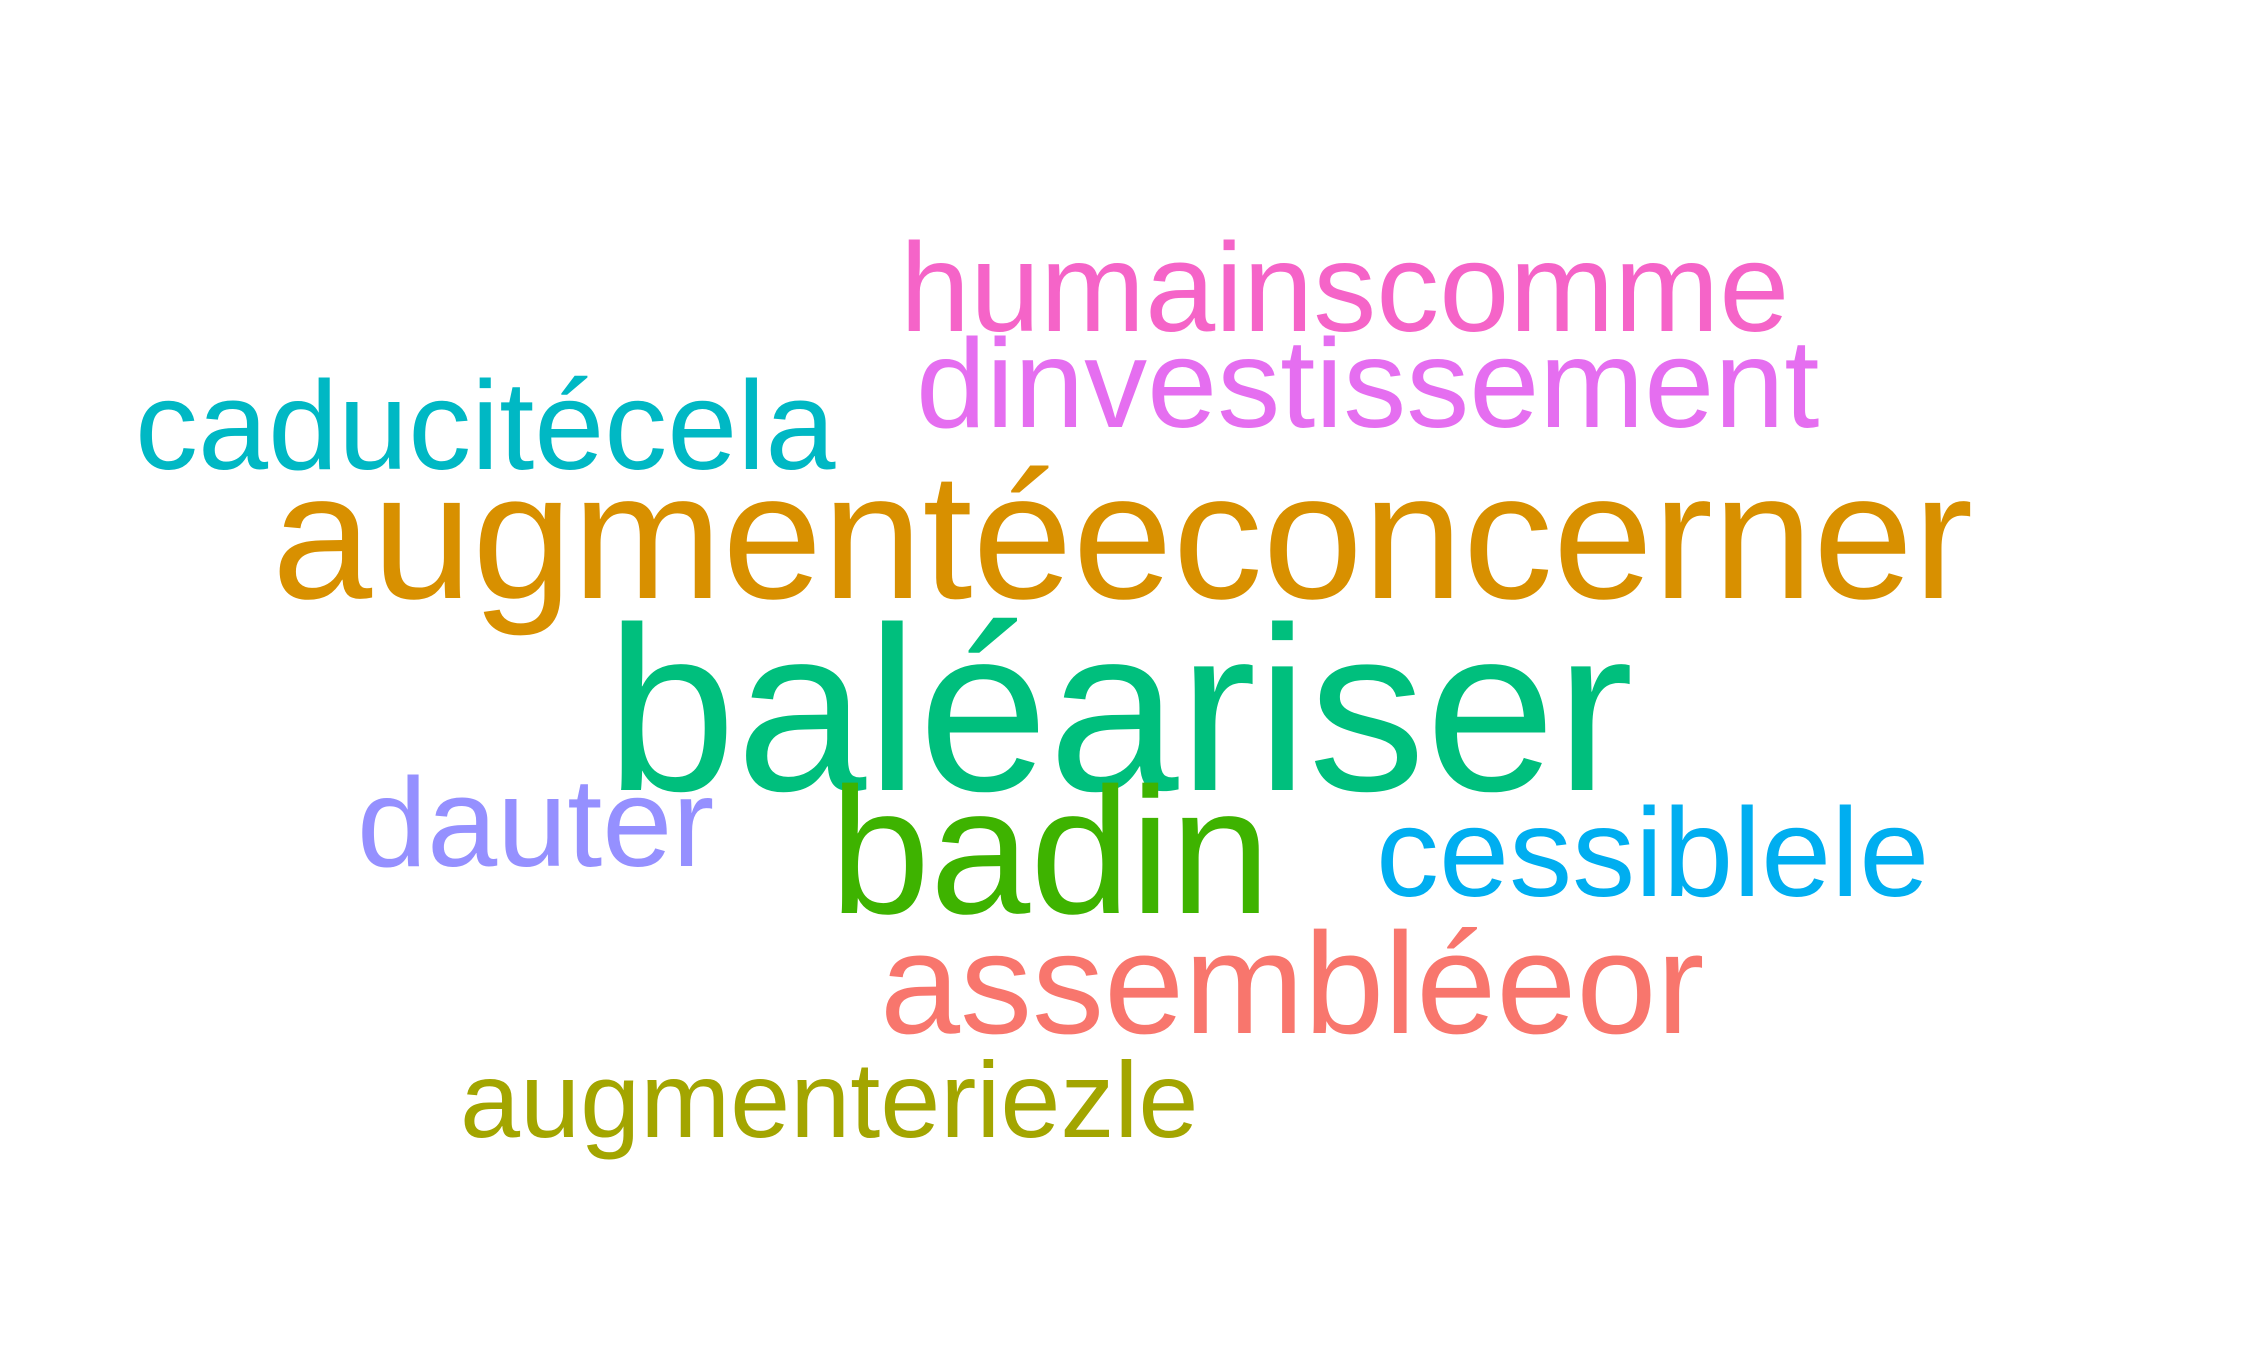 This screenshot has height=1350, width=2246. I want to click on word-baleariser: baléariser, so click(1120, 709).